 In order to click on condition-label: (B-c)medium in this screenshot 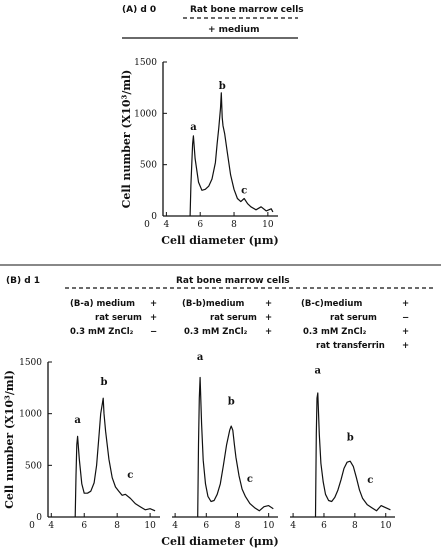, I will do `click(331, 304)`.